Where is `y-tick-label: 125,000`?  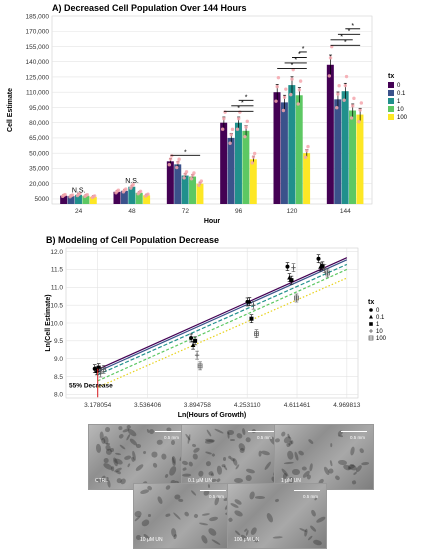
y-tick-label: 125,000 is located at coordinates (38, 77).